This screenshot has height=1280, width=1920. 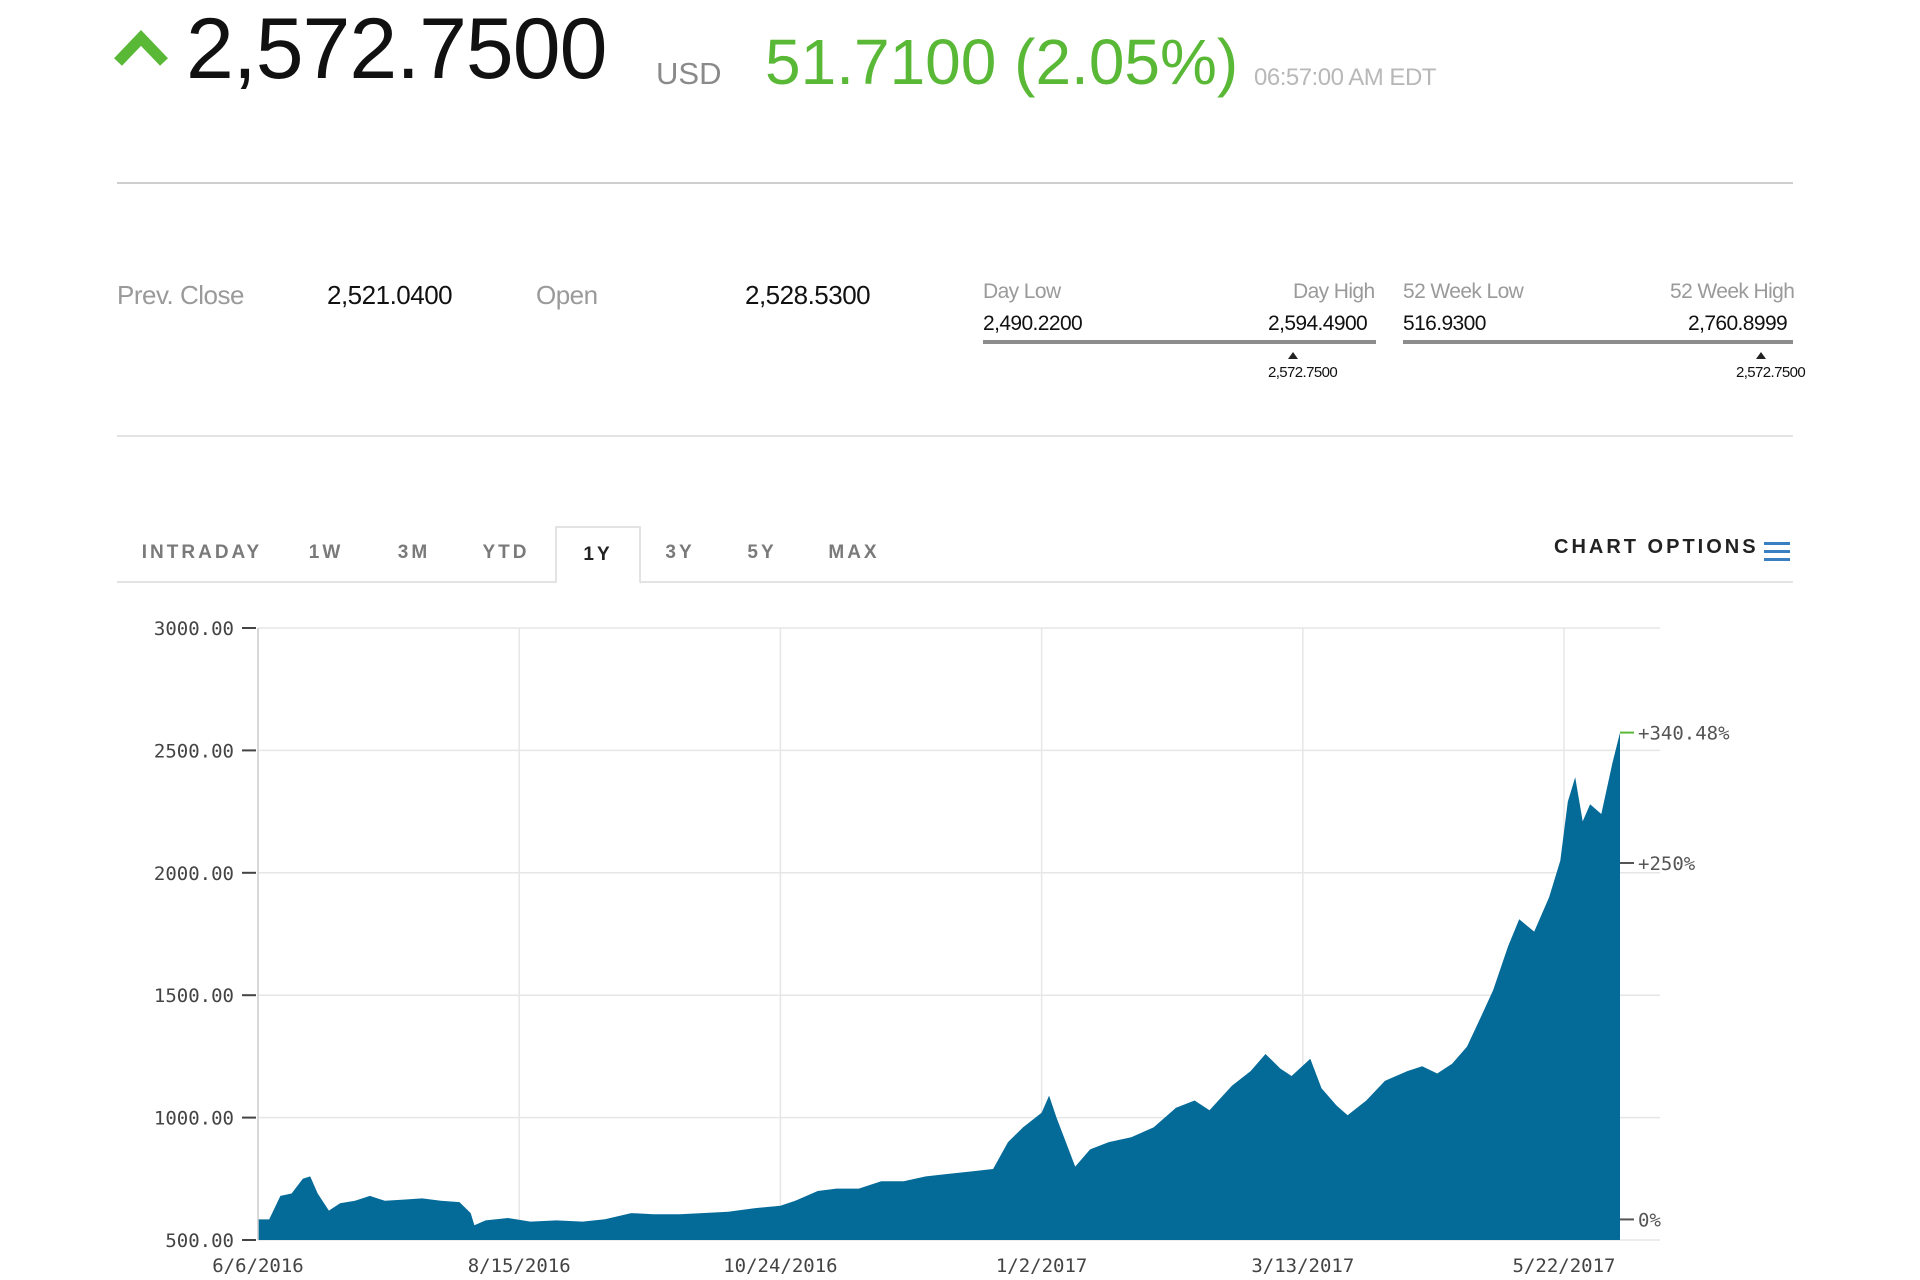 I want to click on prev-close-label: Prev. Close, so click(x=180, y=295).